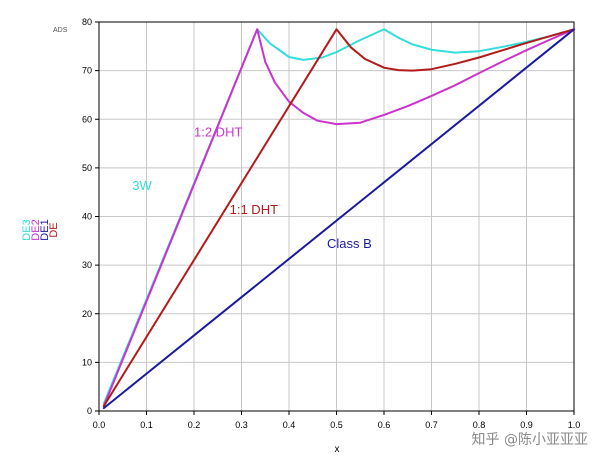  What do you see at coordinates (99, 425) in the screenshot?
I see `x-tick-label: 0.0` at bounding box center [99, 425].